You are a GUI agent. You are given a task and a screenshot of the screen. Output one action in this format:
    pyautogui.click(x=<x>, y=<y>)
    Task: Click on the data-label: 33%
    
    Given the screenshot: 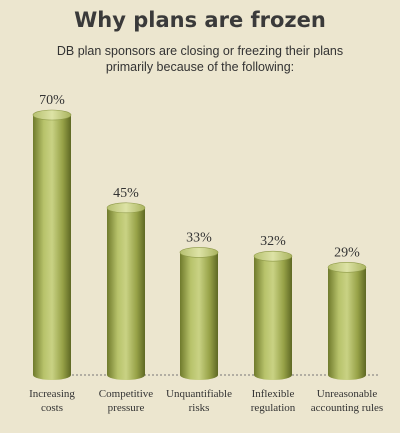 What is the action you would take?
    pyautogui.click(x=199, y=237)
    